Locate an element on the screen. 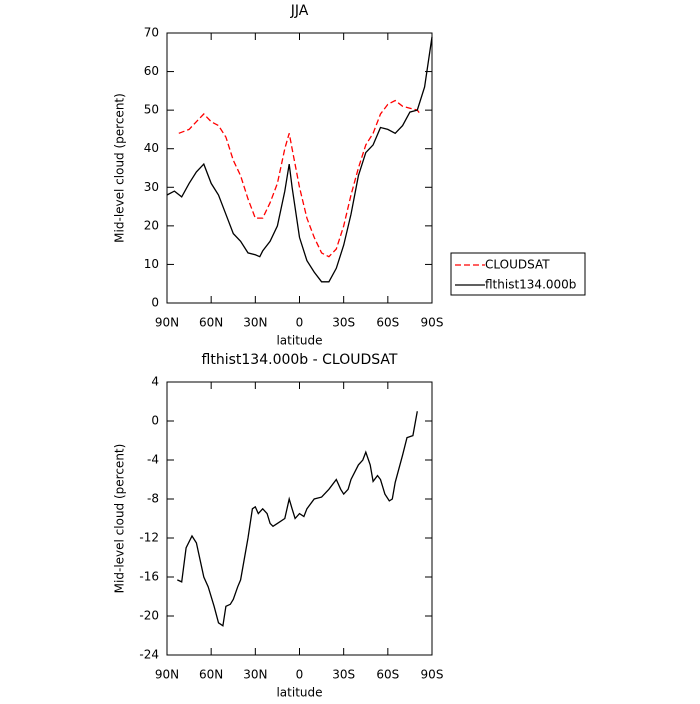 This screenshot has height=704, width=700. y-tick-label: 10 is located at coordinates (151, 264).